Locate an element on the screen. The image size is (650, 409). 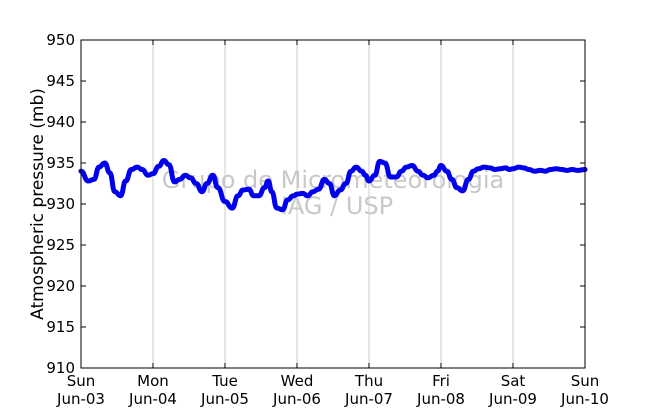
y-tick-label: 910 is located at coordinates (60, 368).